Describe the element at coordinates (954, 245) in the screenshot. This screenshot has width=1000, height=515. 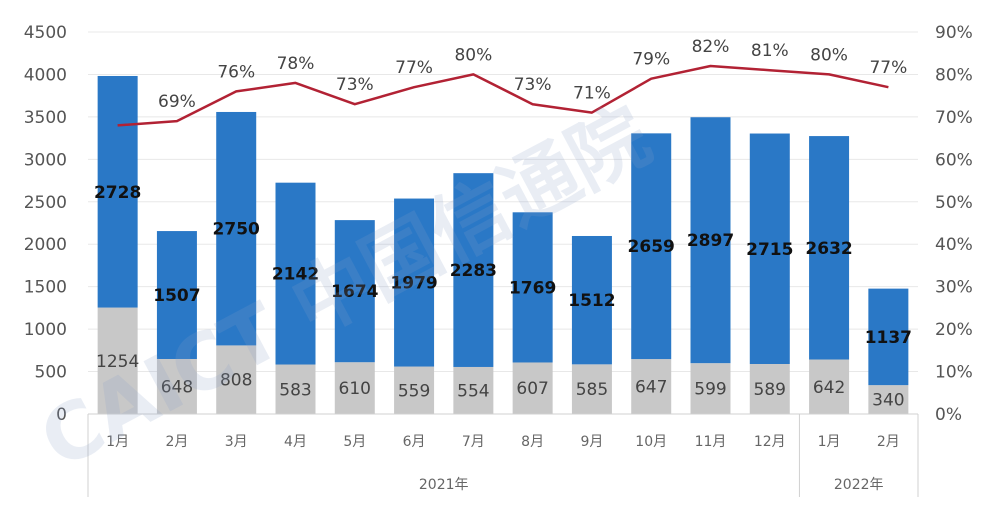
I see `y2-tick-label: 40%` at that location.